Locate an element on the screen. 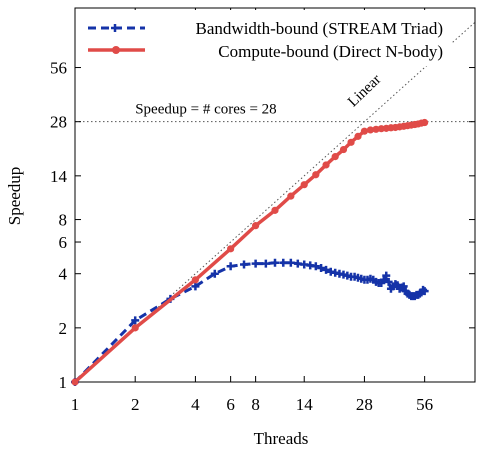  legend-compute-marker is located at coordinates (116, 50).